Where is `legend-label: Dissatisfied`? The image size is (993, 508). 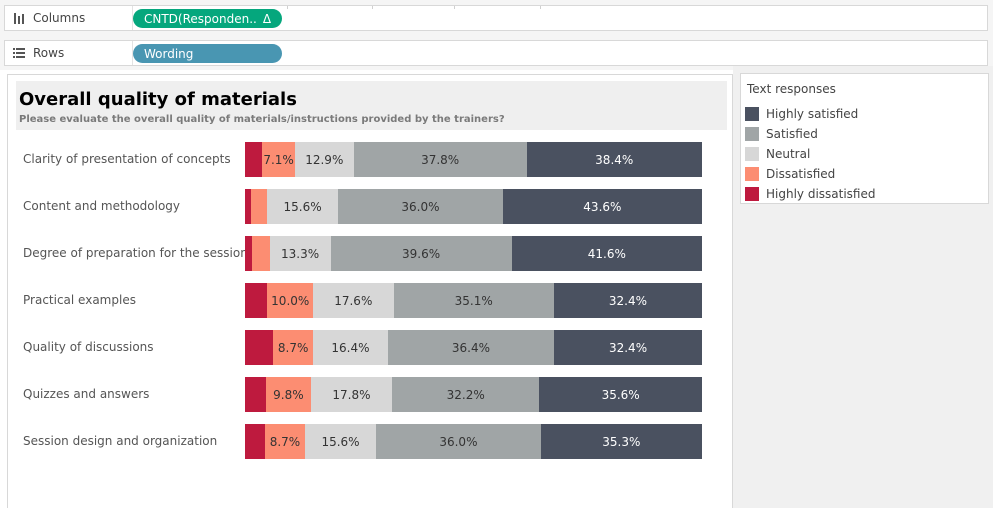 legend-label: Dissatisfied is located at coordinates (801, 174).